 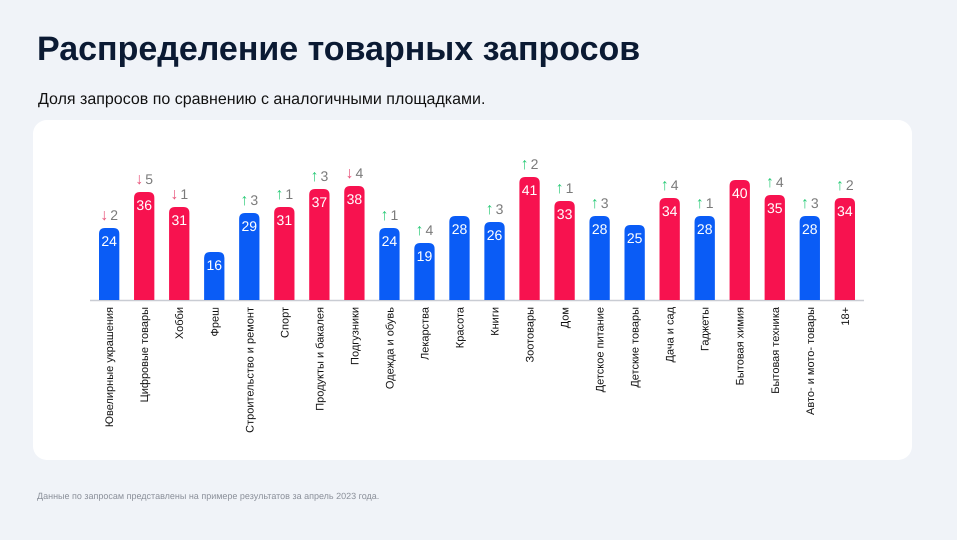 I want to click on data-label: 38, so click(x=354, y=199).